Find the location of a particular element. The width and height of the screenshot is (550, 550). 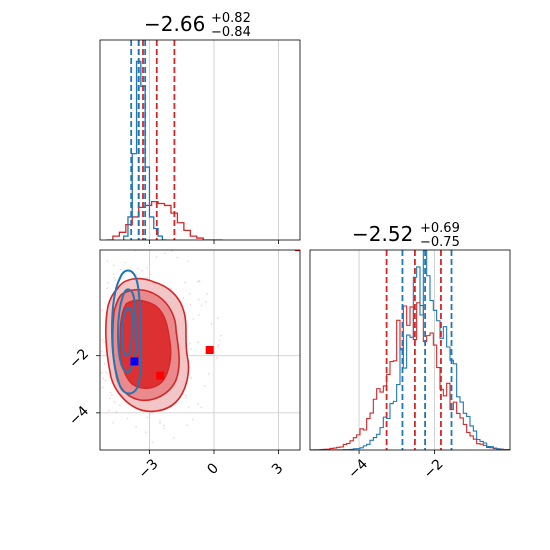

joint-contours is located at coordinates (189, 345).